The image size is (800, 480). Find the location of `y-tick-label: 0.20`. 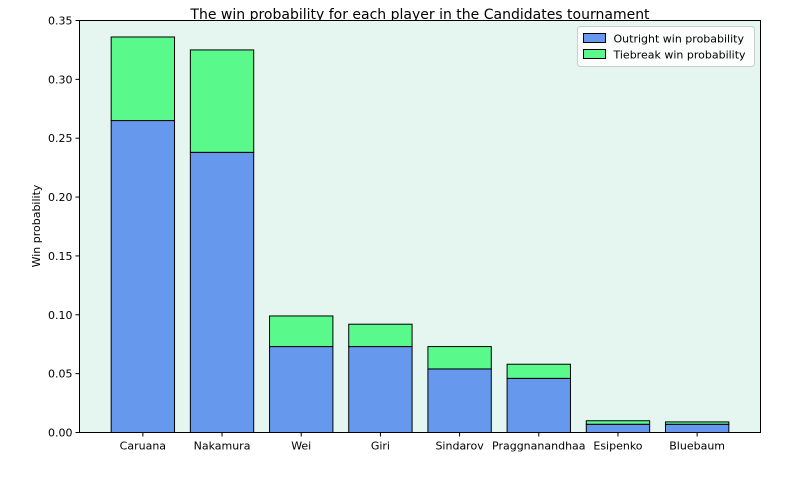

y-tick-label: 0.20 is located at coordinates (60, 197).